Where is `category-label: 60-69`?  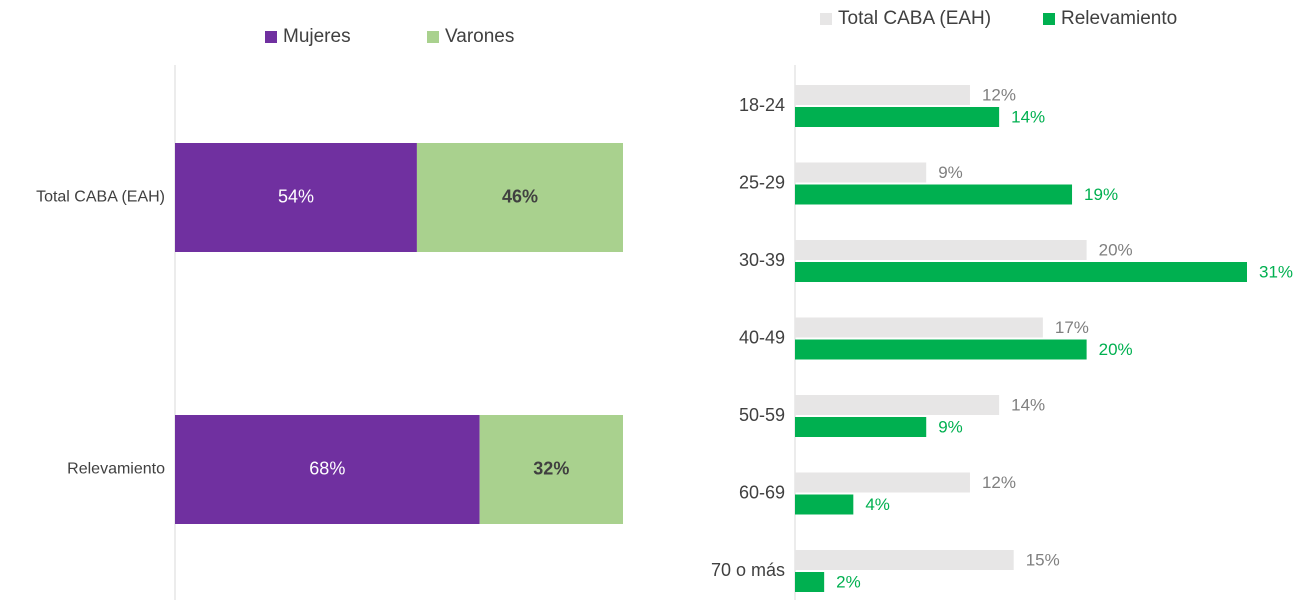
category-label: 60-69 is located at coordinates (762, 492).